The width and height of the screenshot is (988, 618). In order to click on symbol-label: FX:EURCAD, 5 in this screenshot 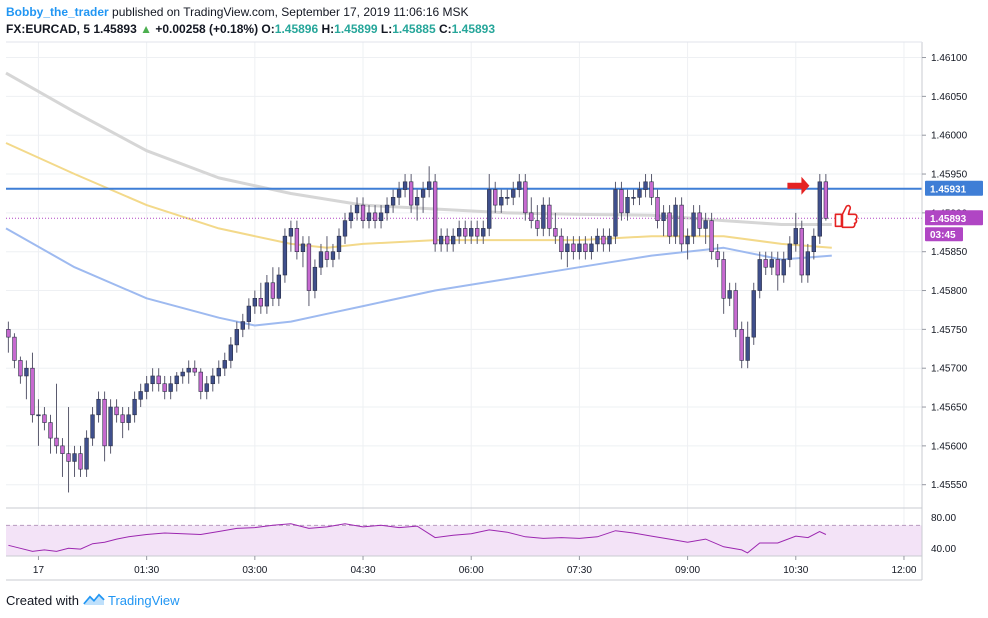, I will do `click(48, 29)`.